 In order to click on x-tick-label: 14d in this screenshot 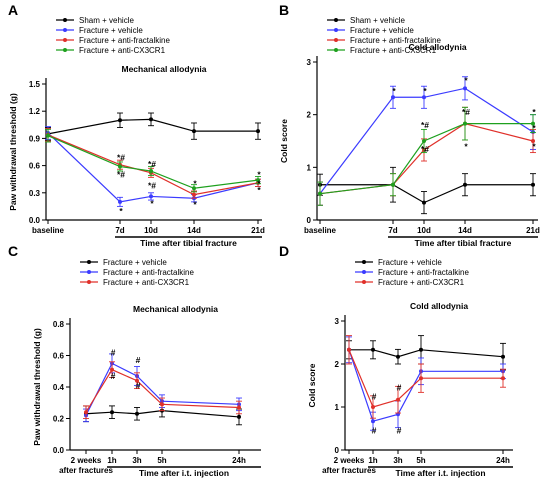, I will do `click(465, 230)`.